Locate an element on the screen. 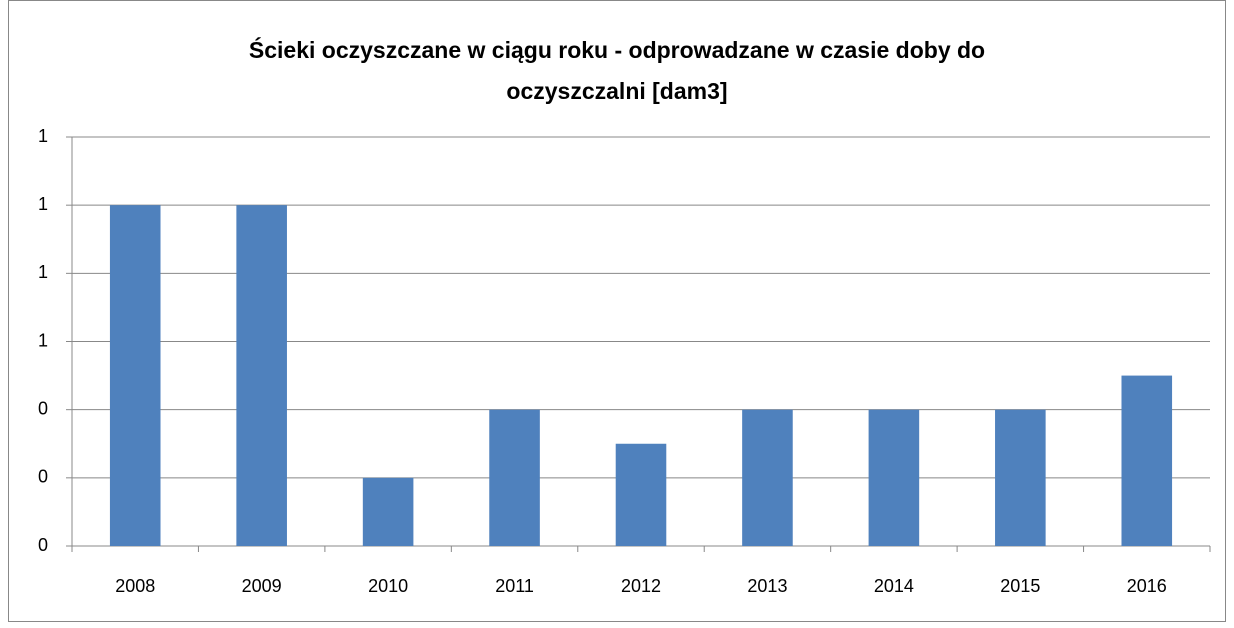 This screenshot has height=628, width=1234. x-tick-label: 2015 is located at coordinates (1020, 586).